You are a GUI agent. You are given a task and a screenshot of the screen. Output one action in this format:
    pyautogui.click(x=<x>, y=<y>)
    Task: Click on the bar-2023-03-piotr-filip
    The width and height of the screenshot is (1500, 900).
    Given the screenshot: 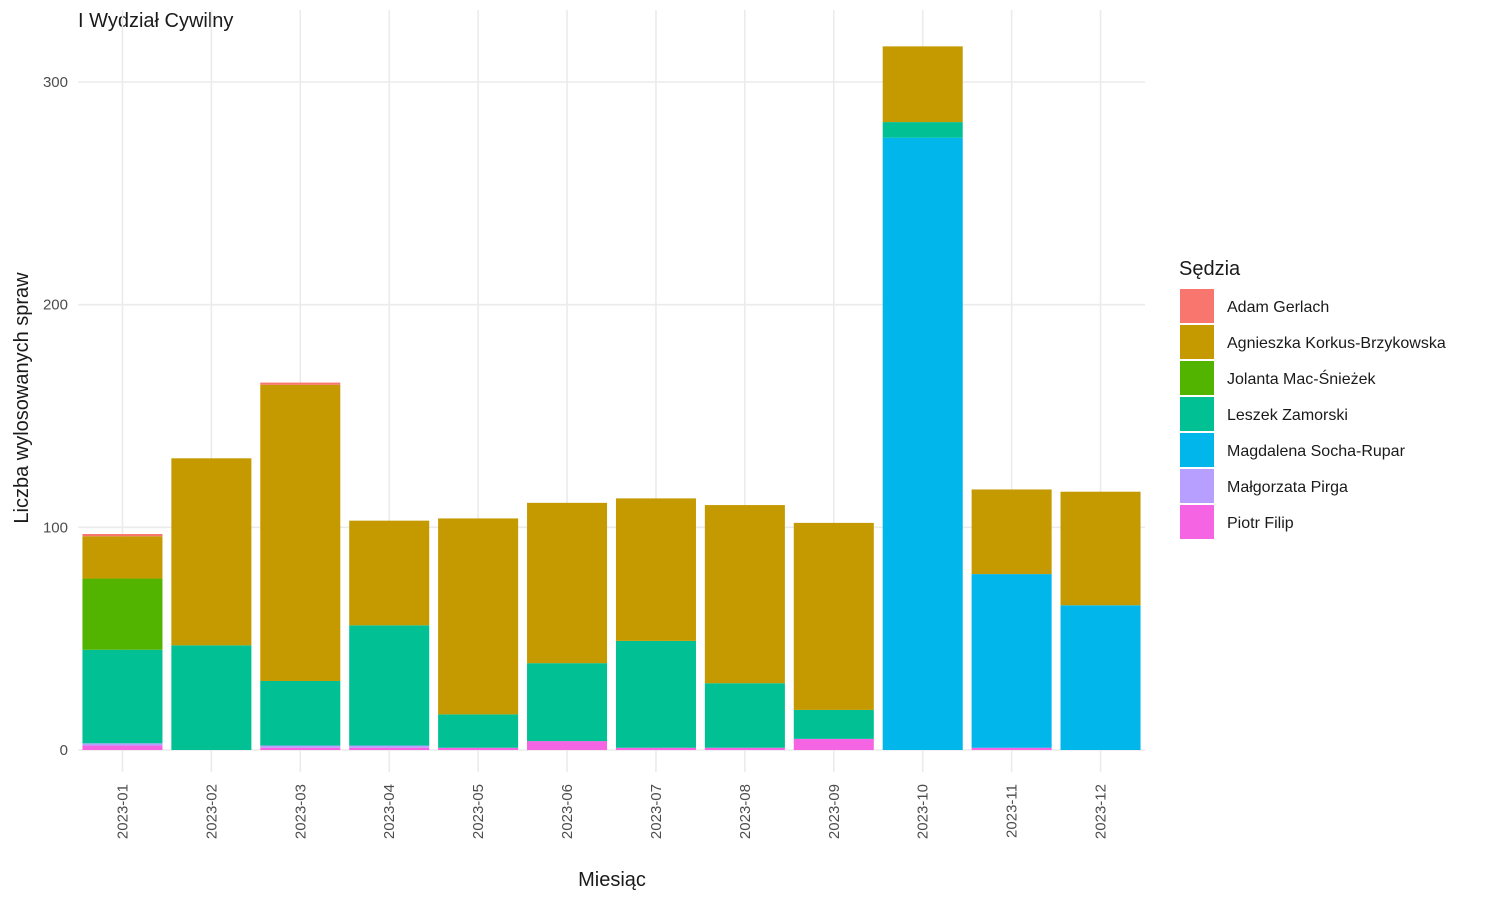 What is the action you would take?
    pyautogui.click(x=300, y=748)
    